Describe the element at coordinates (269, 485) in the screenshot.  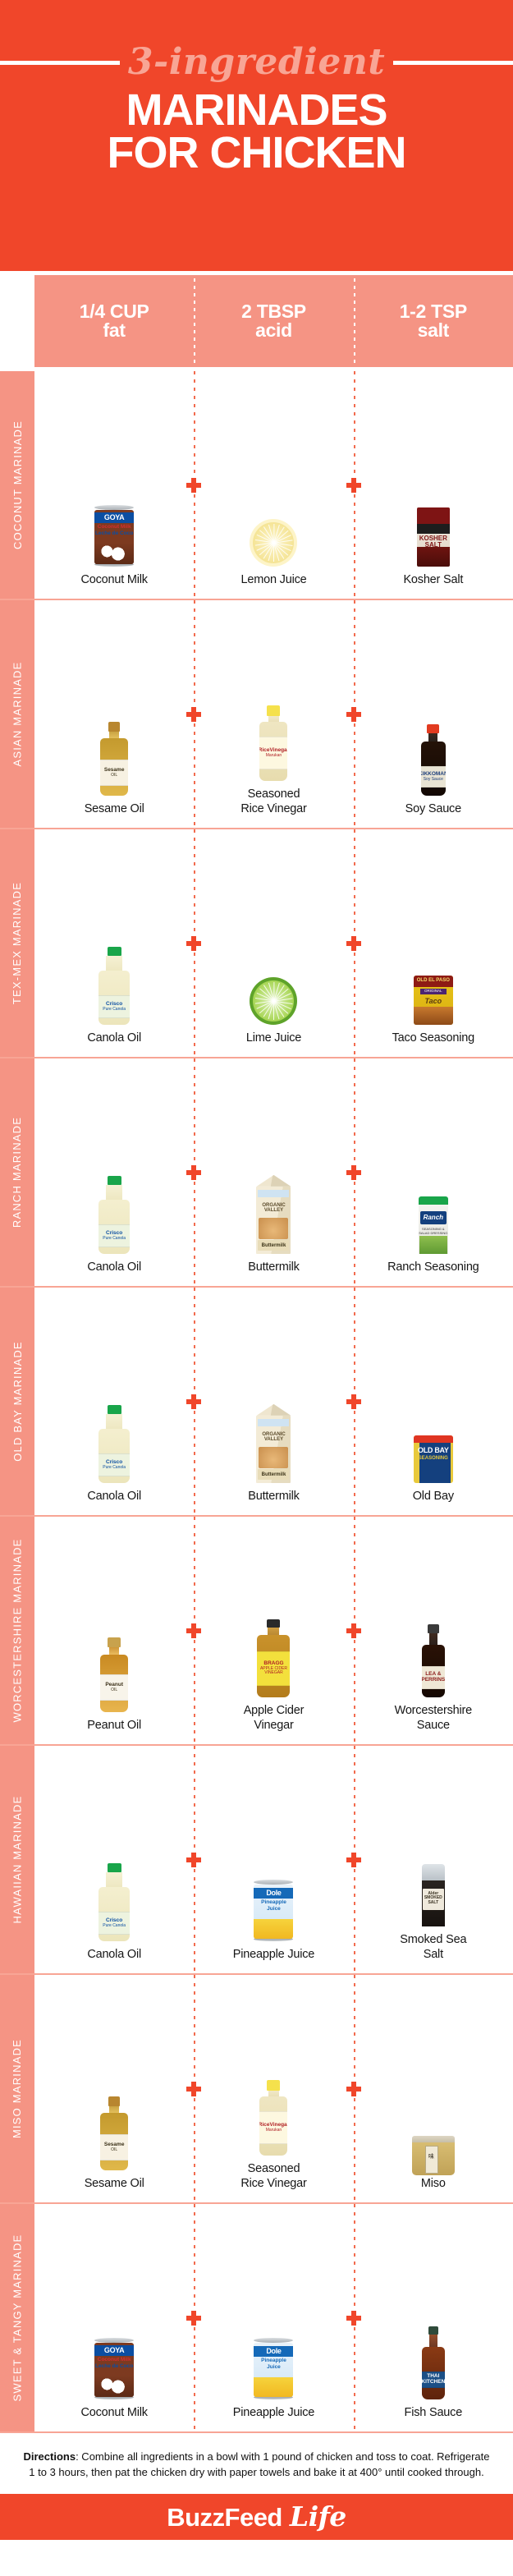
I see `ingredient-cell: Lemon Juice` at that location.